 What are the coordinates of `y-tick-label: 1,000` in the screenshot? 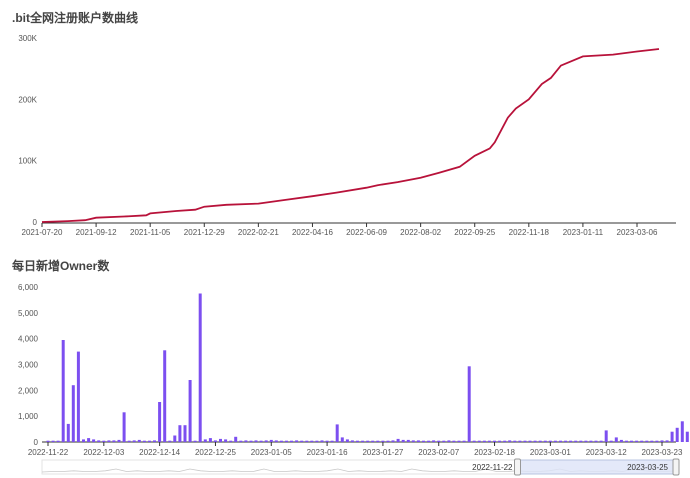 It's located at (28, 416).